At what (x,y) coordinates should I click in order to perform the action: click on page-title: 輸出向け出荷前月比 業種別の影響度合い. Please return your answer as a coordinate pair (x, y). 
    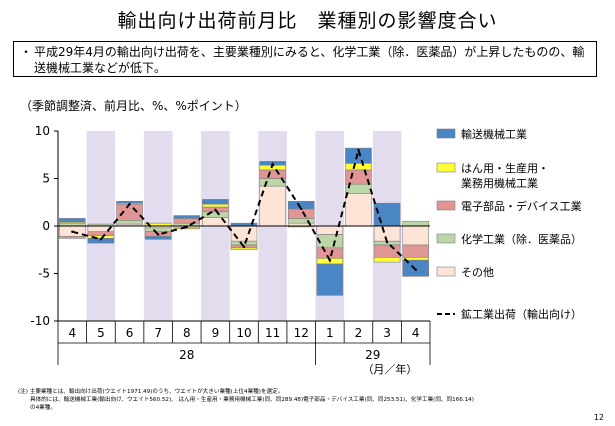
    Looking at the image, I should click on (307, 21).